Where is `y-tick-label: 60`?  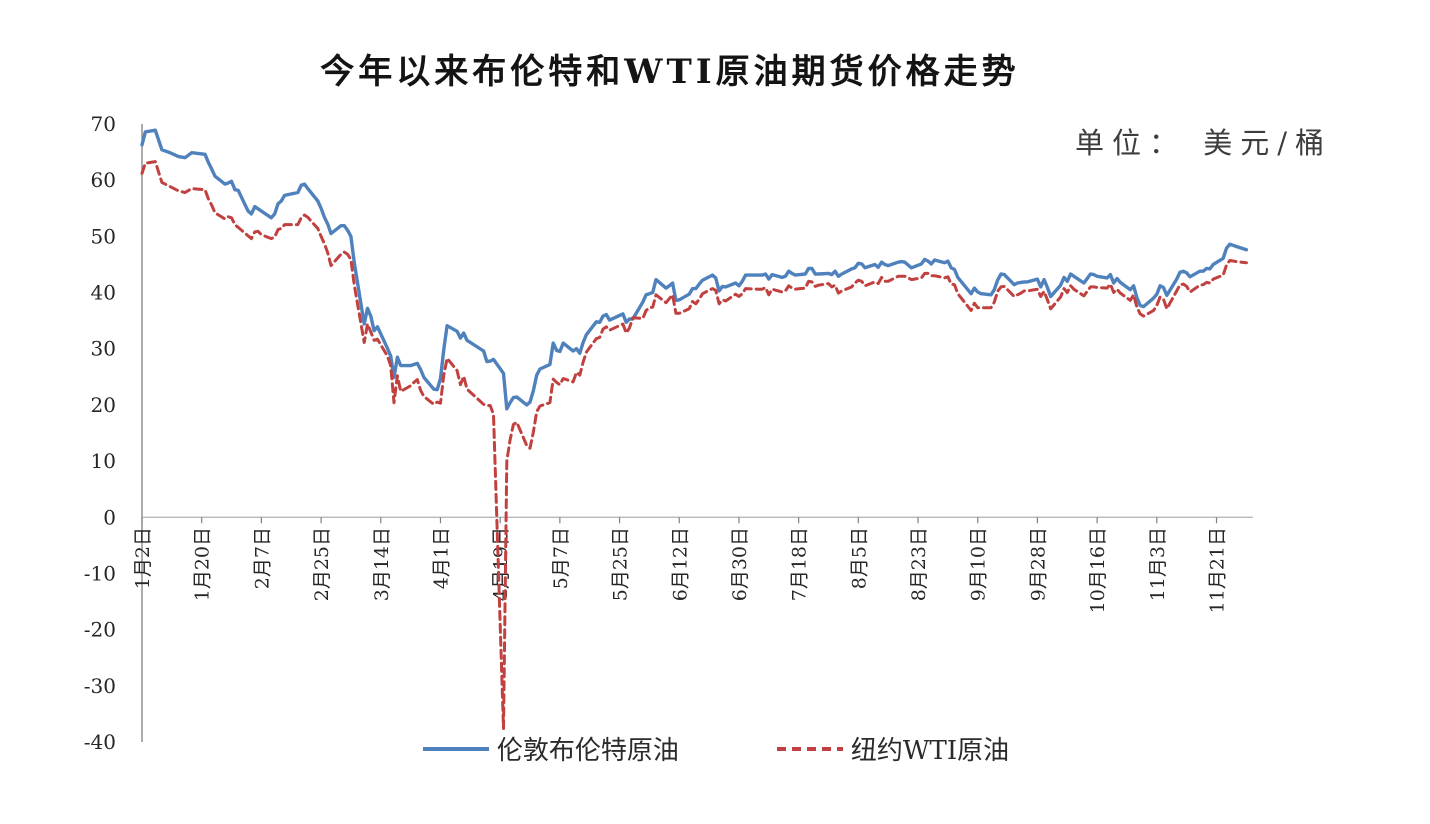
y-tick-label: 60 is located at coordinates (103, 180).